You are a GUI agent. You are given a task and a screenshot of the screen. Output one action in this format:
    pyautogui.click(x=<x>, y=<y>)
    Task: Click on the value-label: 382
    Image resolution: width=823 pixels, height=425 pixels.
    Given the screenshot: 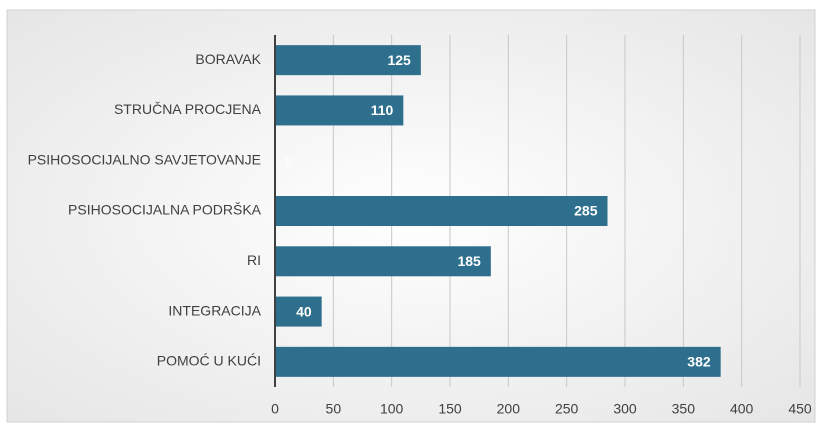 What is the action you would take?
    pyautogui.click(x=699, y=362)
    